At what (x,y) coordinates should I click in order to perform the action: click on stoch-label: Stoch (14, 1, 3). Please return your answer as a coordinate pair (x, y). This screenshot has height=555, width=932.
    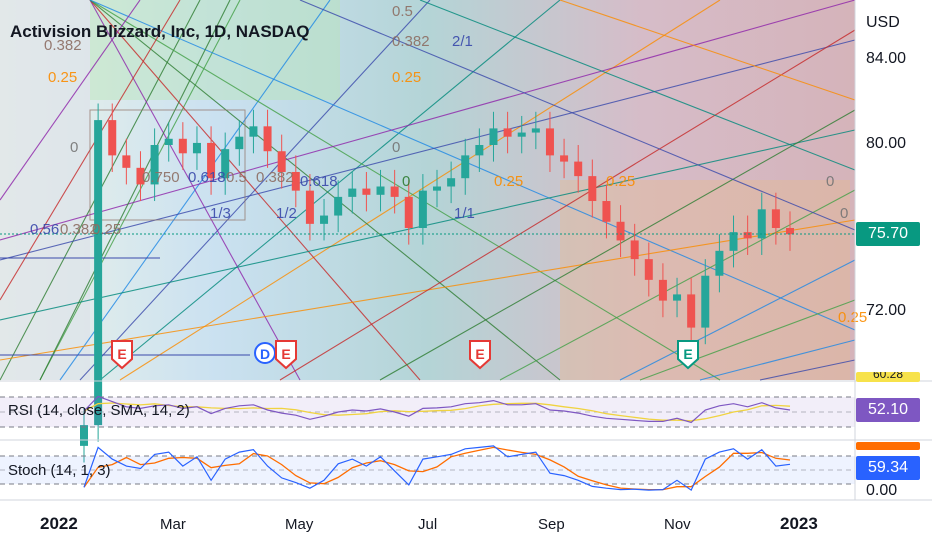
    Looking at the image, I should click on (59, 470).